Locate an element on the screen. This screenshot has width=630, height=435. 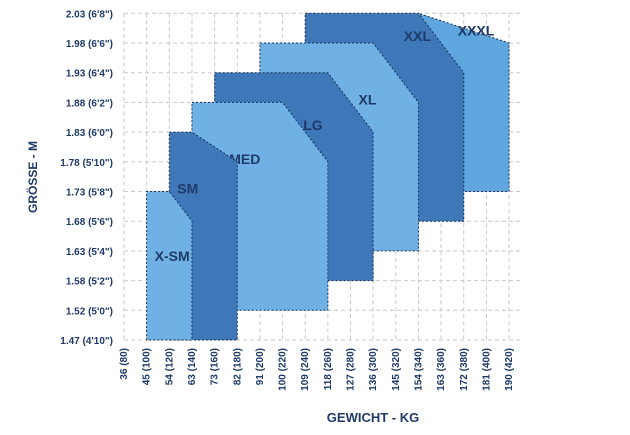
x-axis-label: GEWICHT - KG is located at coordinates (373, 417).